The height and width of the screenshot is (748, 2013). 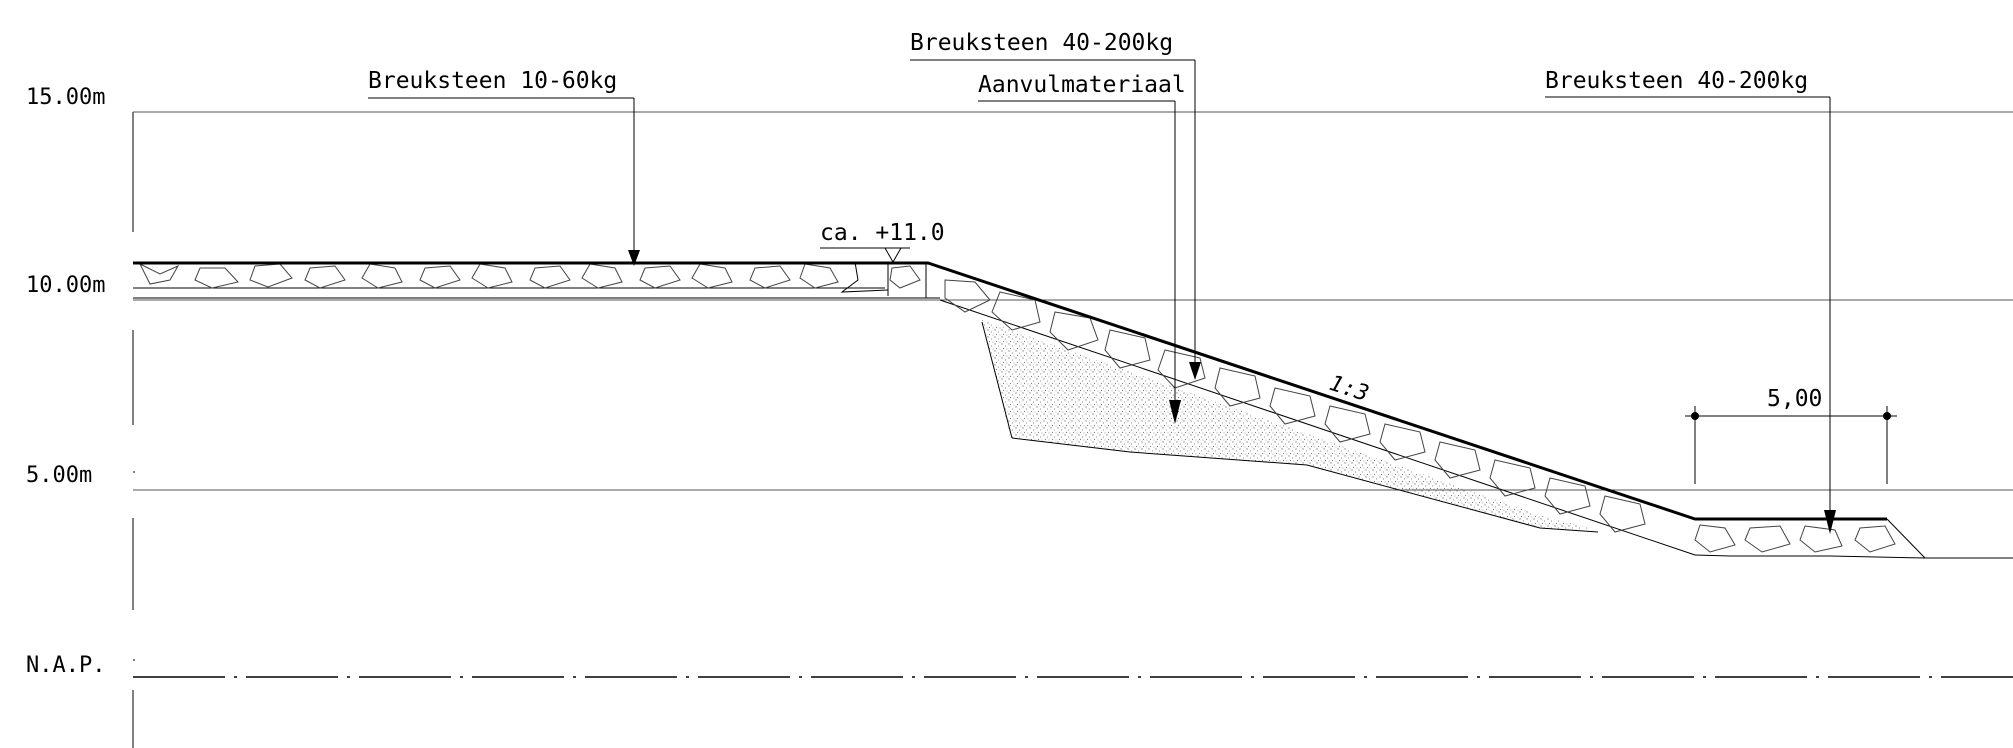 I want to click on leader-fill-material, so click(x=1079, y=262).